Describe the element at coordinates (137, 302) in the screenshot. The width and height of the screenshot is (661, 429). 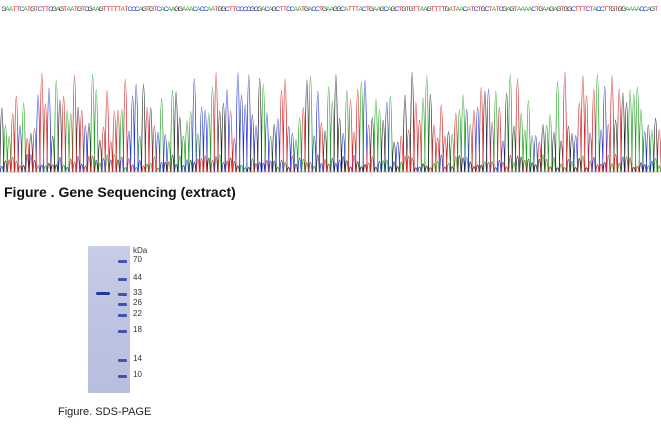
I see `marker-label-26: 26` at that location.